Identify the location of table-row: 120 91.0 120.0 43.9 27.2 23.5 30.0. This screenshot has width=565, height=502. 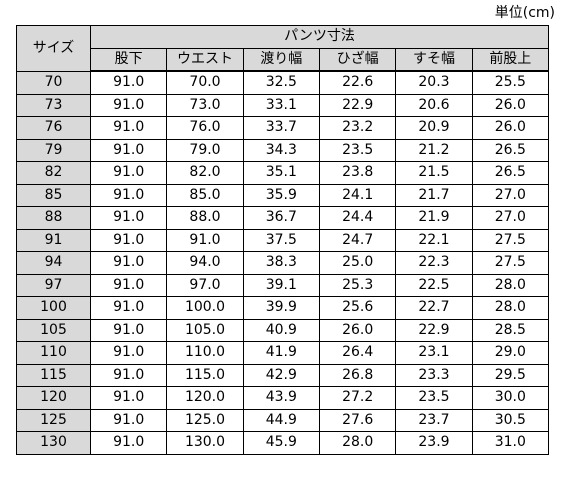
(283, 398).